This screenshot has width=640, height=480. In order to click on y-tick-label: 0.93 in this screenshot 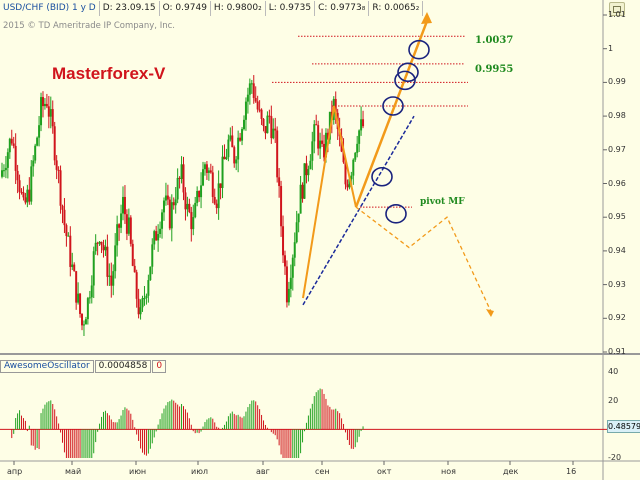, I will do `click(617, 284)`.